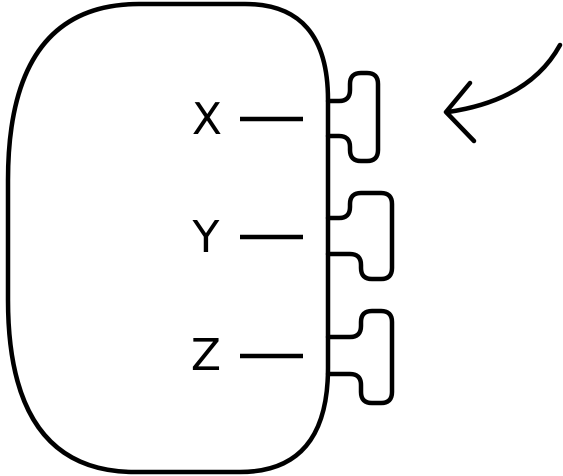 The width and height of the screenshot is (563, 476). I want to click on pointer-arrow-curve, so click(504, 78).